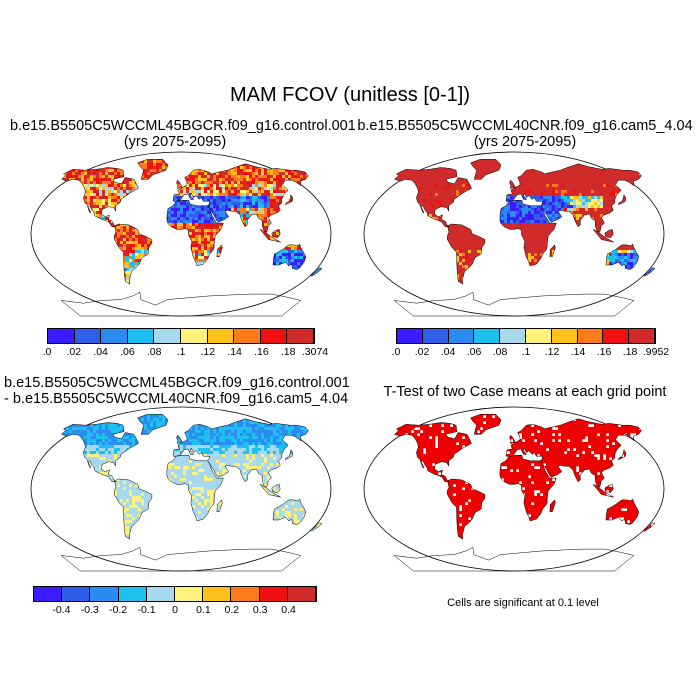  I want to click on colorbar-label: .3074, so click(315, 352).